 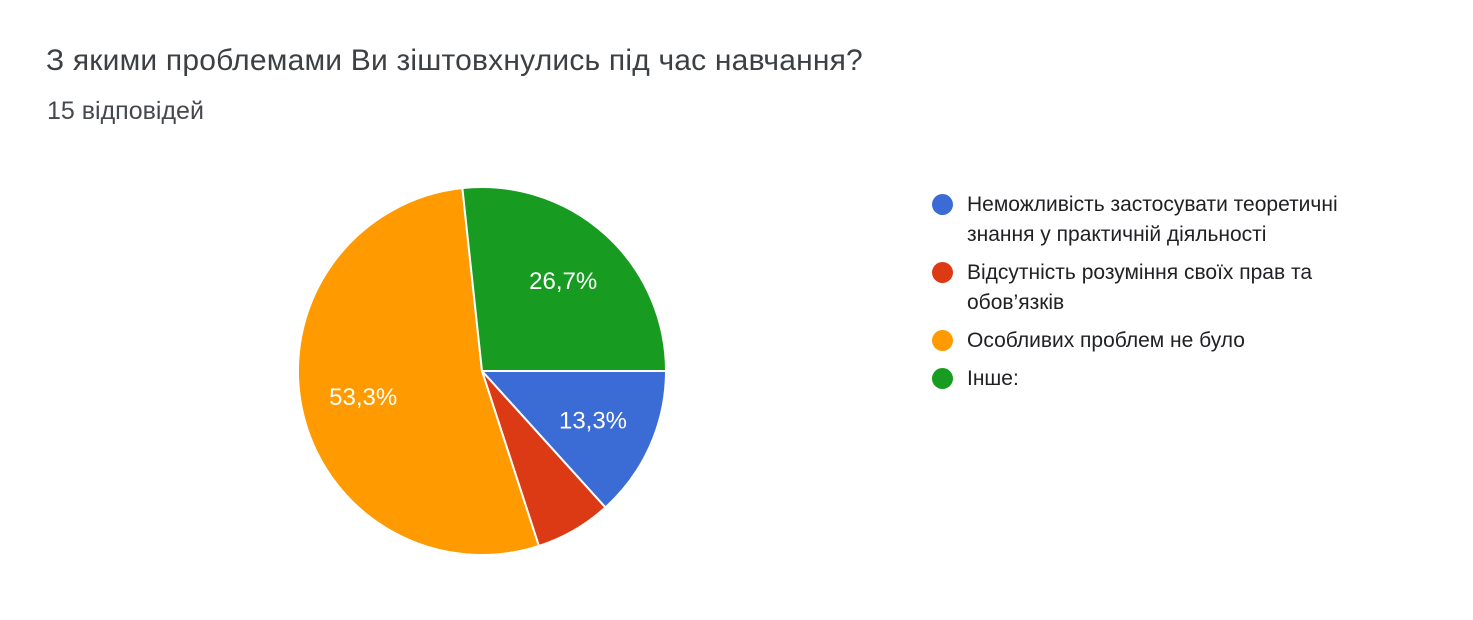 I want to click on legend-swatch-icon-no-problems, so click(x=942, y=340).